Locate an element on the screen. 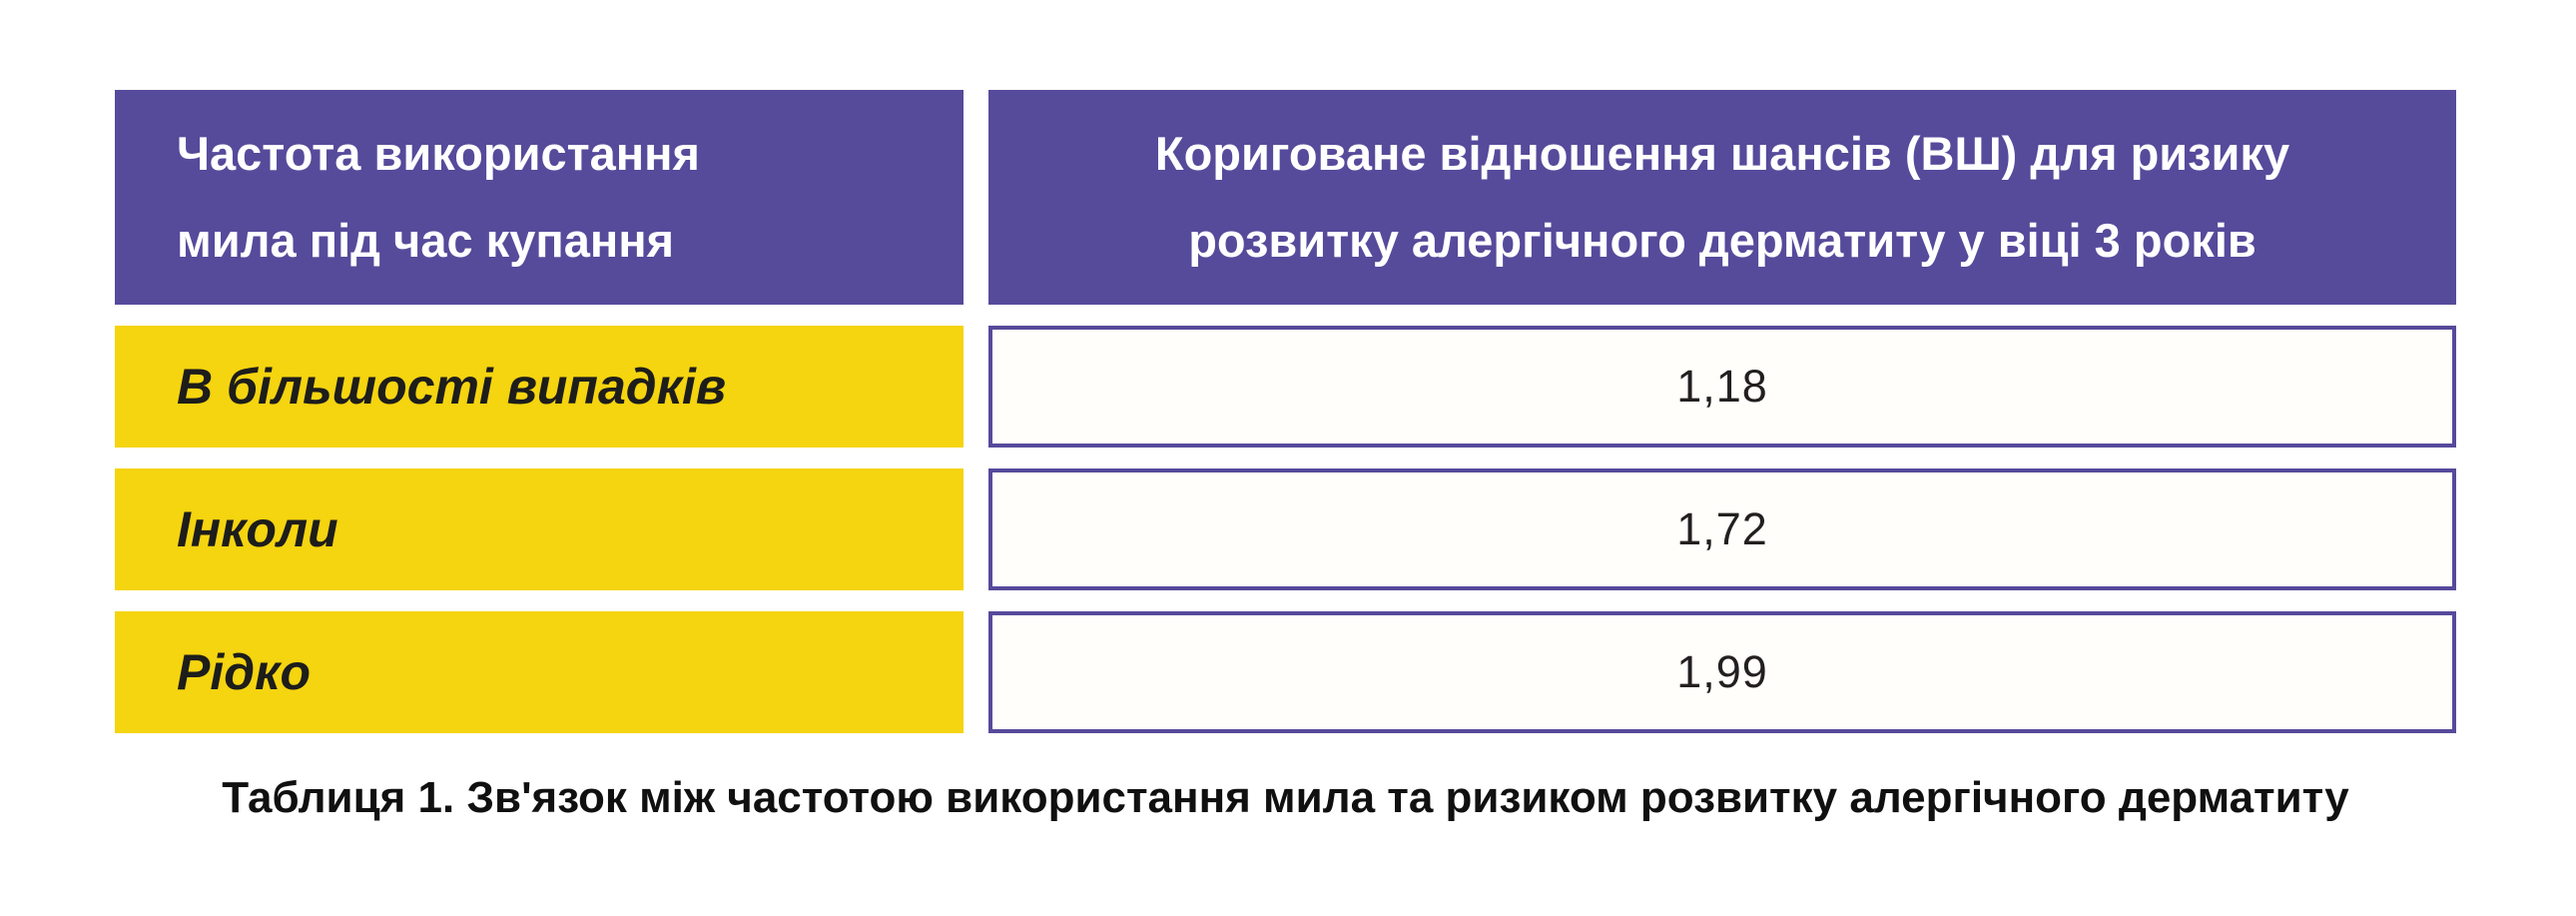 Image resolution: width=2576 pixels, height=916 pixels. row-value-sometimes-text: 1,72 is located at coordinates (1722, 528).